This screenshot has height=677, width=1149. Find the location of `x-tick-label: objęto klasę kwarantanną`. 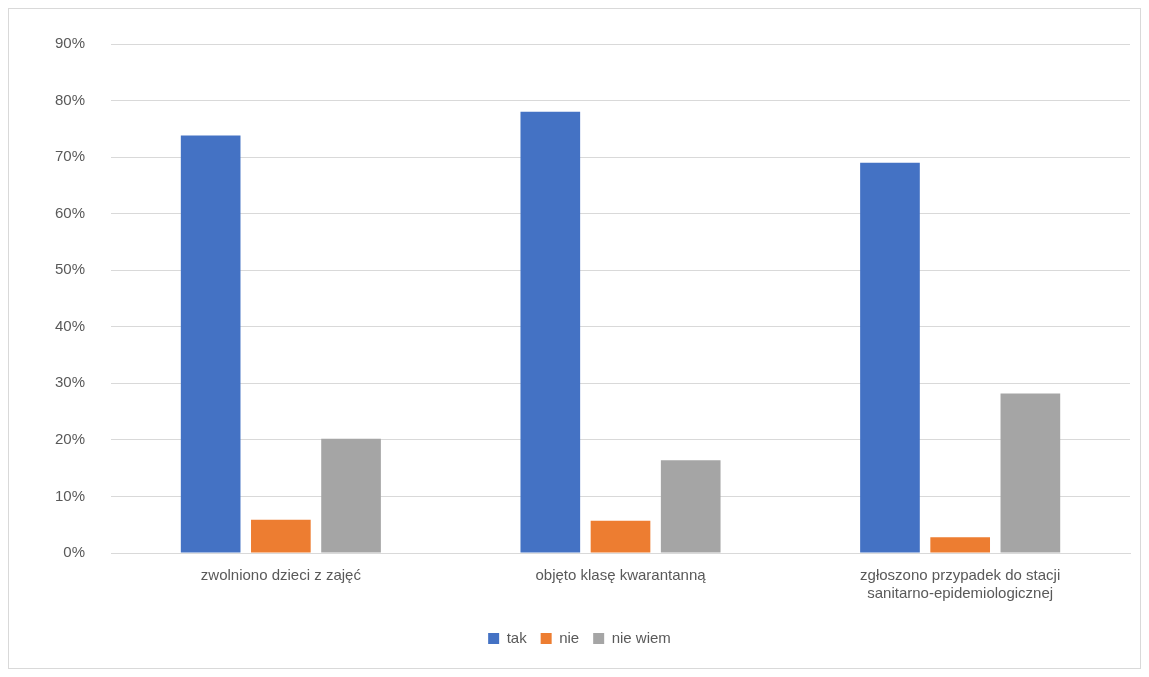

x-tick-label: objęto klasę kwarantanną is located at coordinates (621, 575).